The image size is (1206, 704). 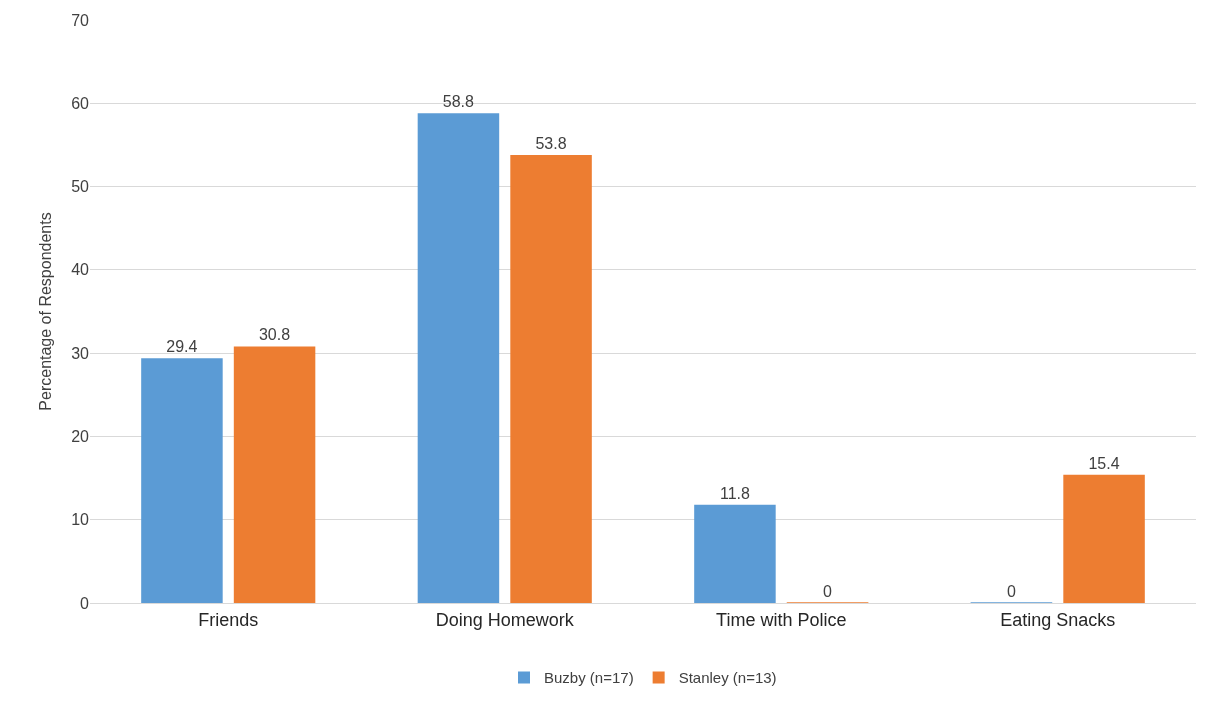 What do you see at coordinates (80, 270) in the screenshot?
I see `y-tick-label: 40` at bounding box center [80, 270].